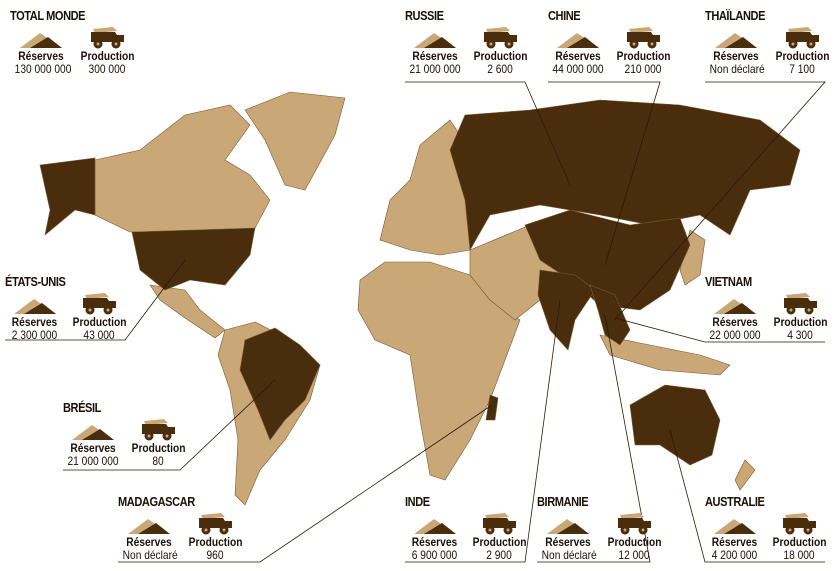 Image resolution: width=836 pixels, height=571 pixels. What do you see at coordinates (99, 335) in the screenshot?
I see `production-value: 43 000` at bounding box center [99, 335].